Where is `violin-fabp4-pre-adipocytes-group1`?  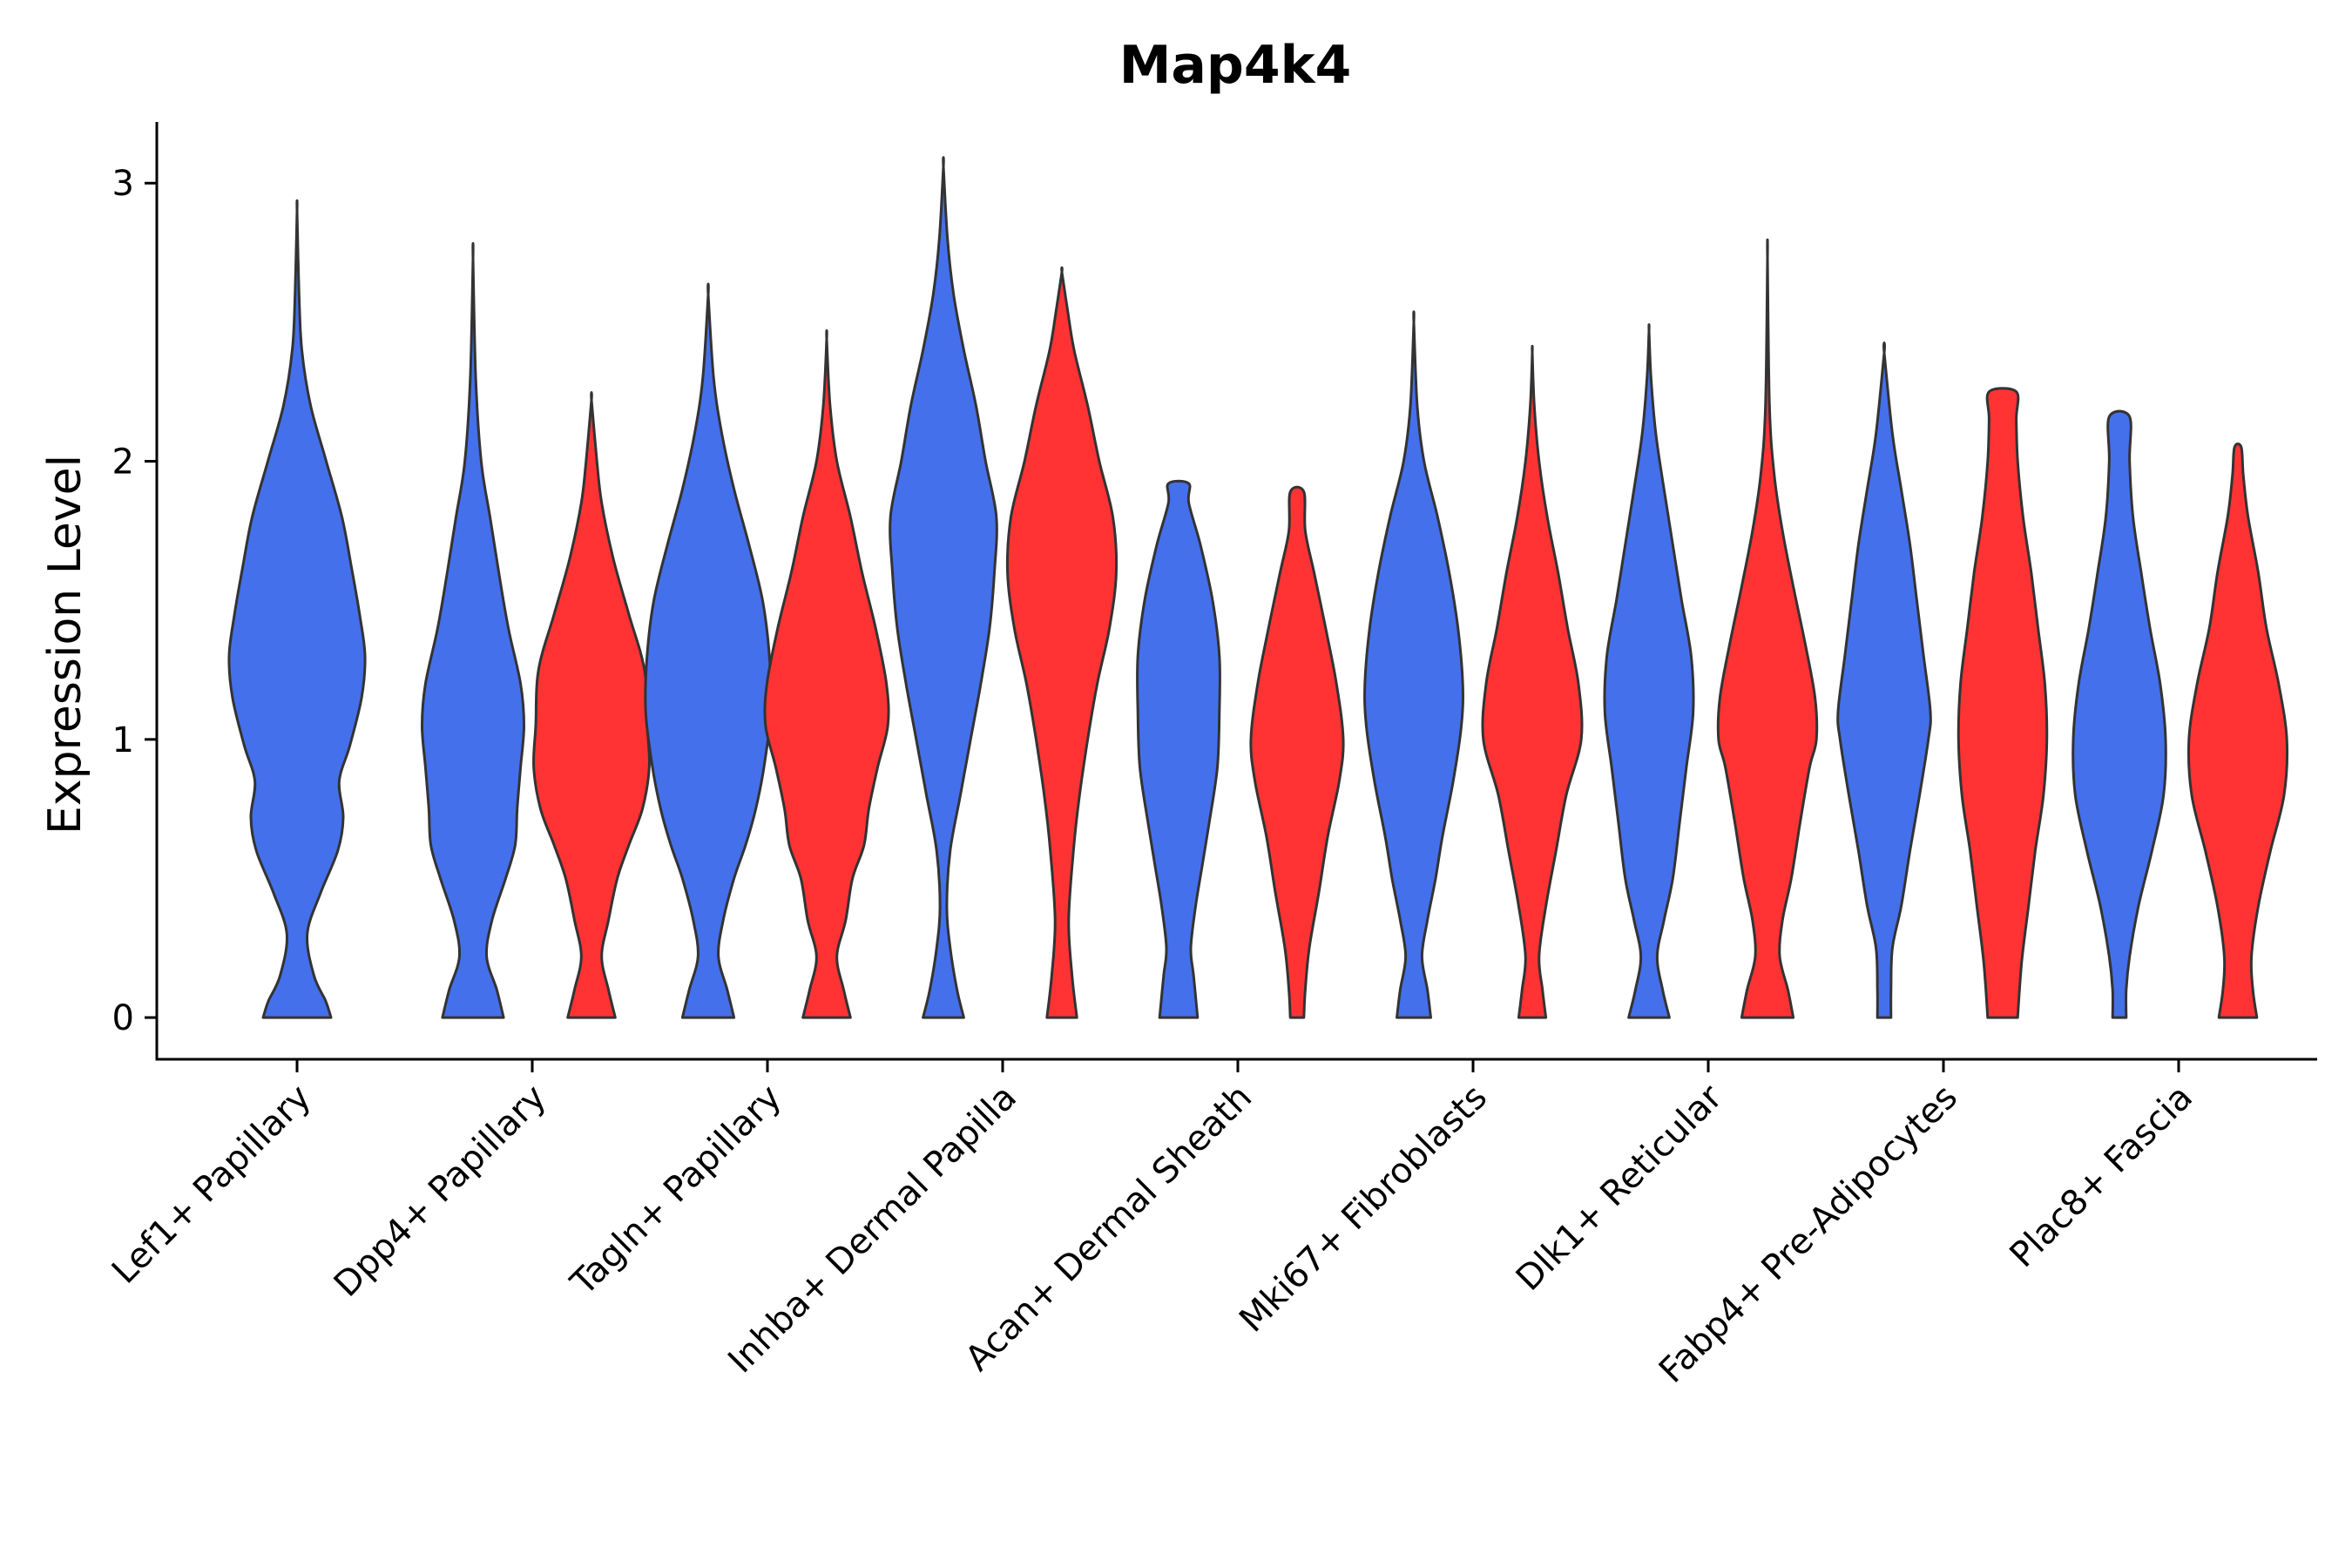
violin-fabp4-pre-adipocytes-group1 is located at coordinates (1884, 680).